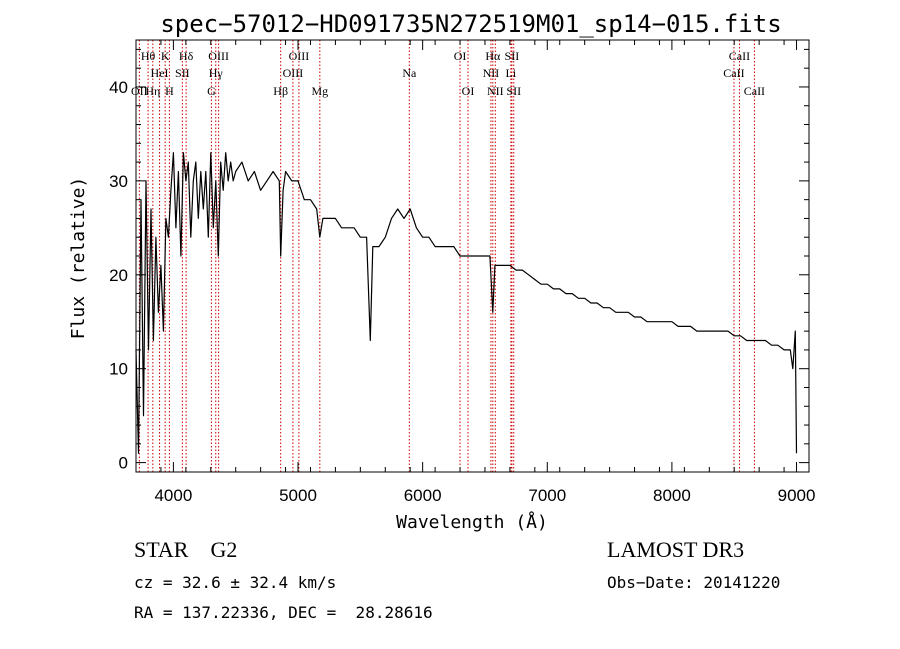  I want to click on line-label-15: Na, so click(409, 73).